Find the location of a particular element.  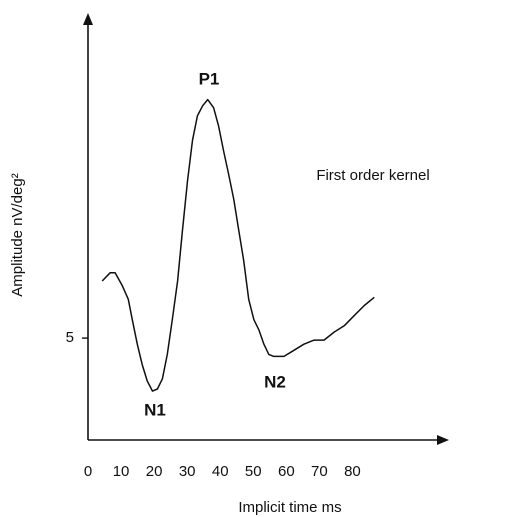

series-label: First order kernel is located at coordinates (372, 175).